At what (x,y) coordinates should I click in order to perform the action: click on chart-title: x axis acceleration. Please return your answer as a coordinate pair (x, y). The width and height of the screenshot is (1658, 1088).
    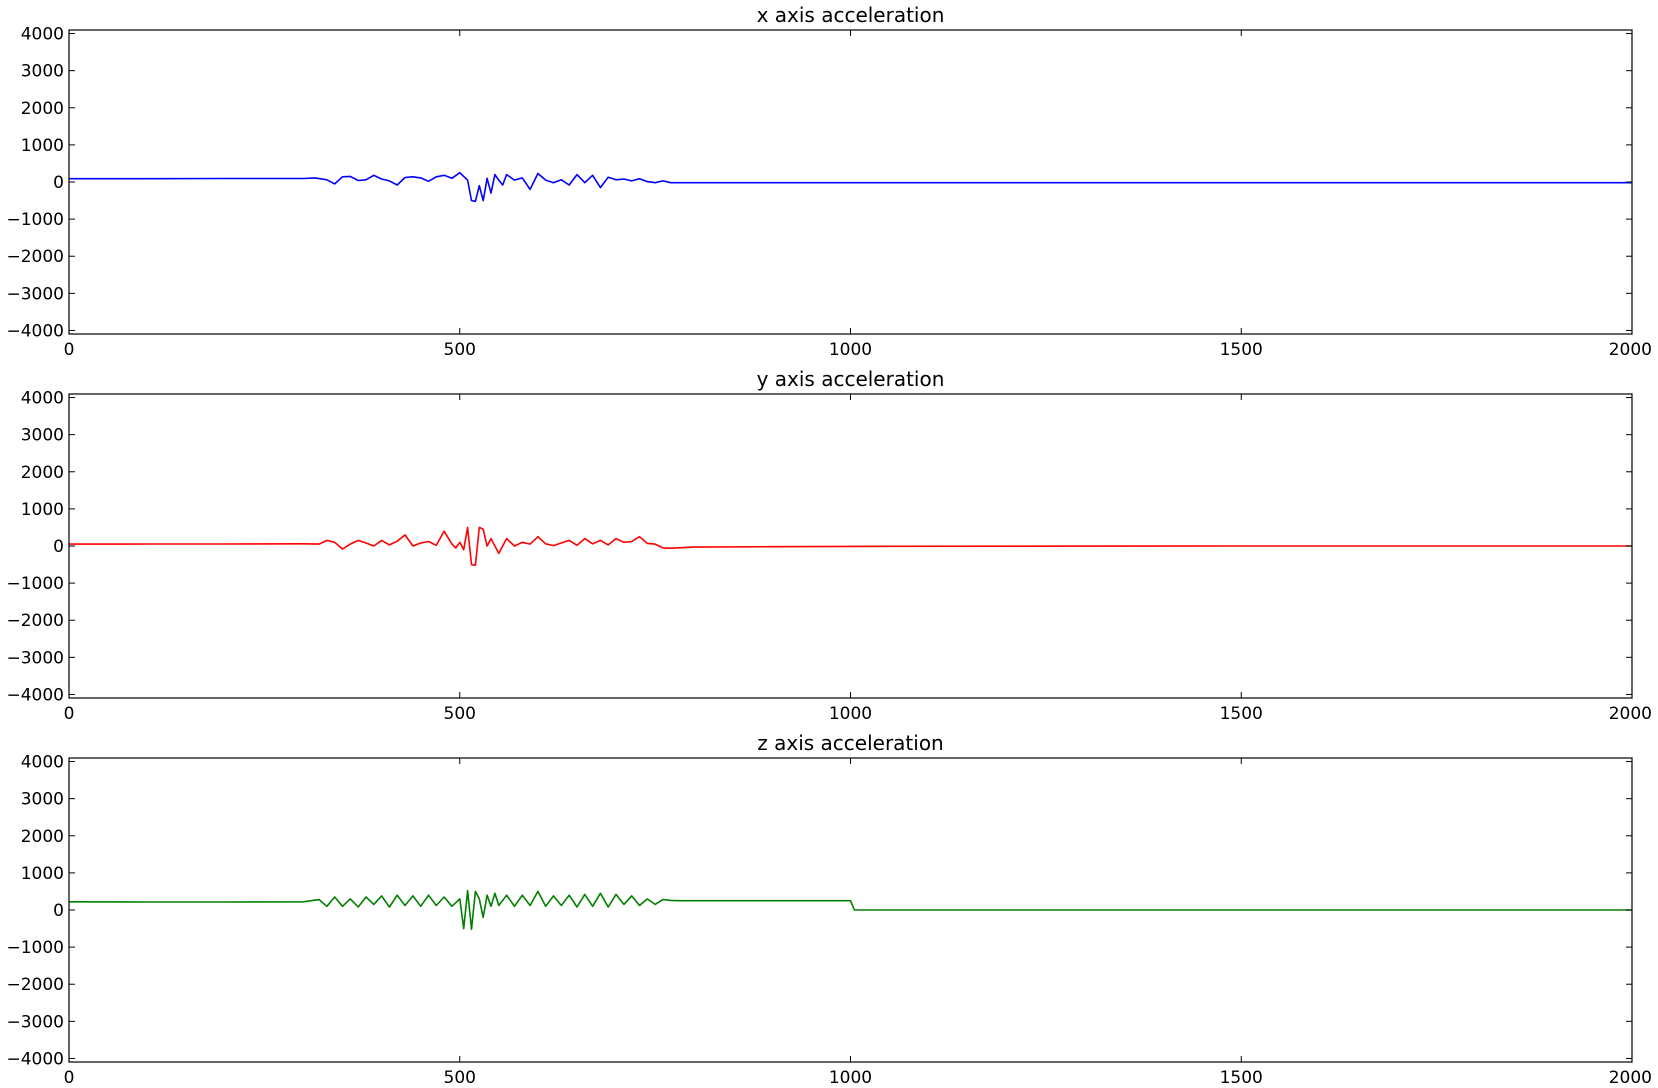
    Looking at the image, I should click on (851, 15).